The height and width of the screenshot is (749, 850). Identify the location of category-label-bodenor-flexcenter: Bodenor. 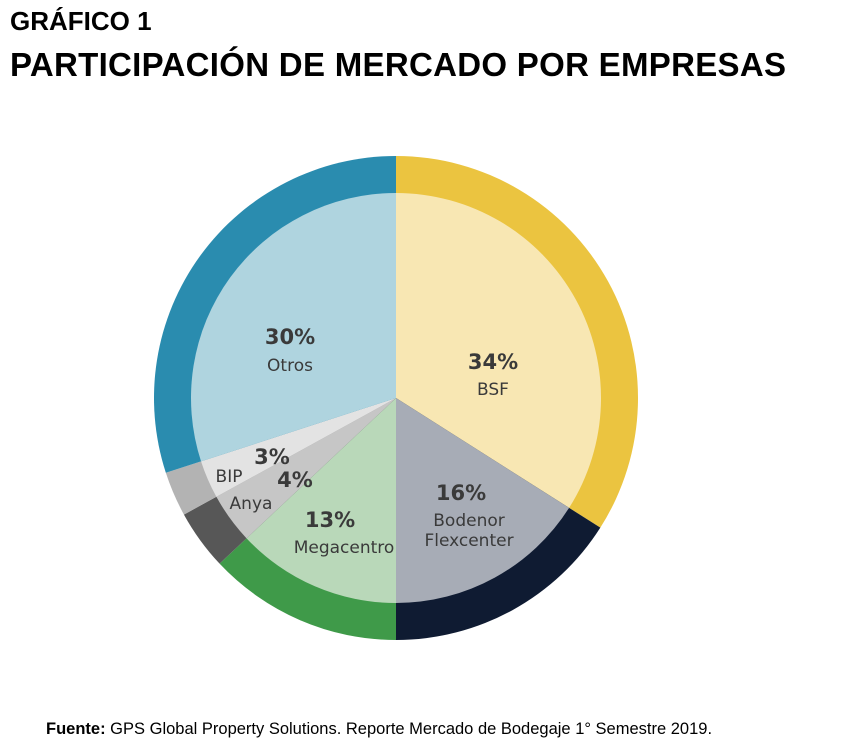
(468, 521).